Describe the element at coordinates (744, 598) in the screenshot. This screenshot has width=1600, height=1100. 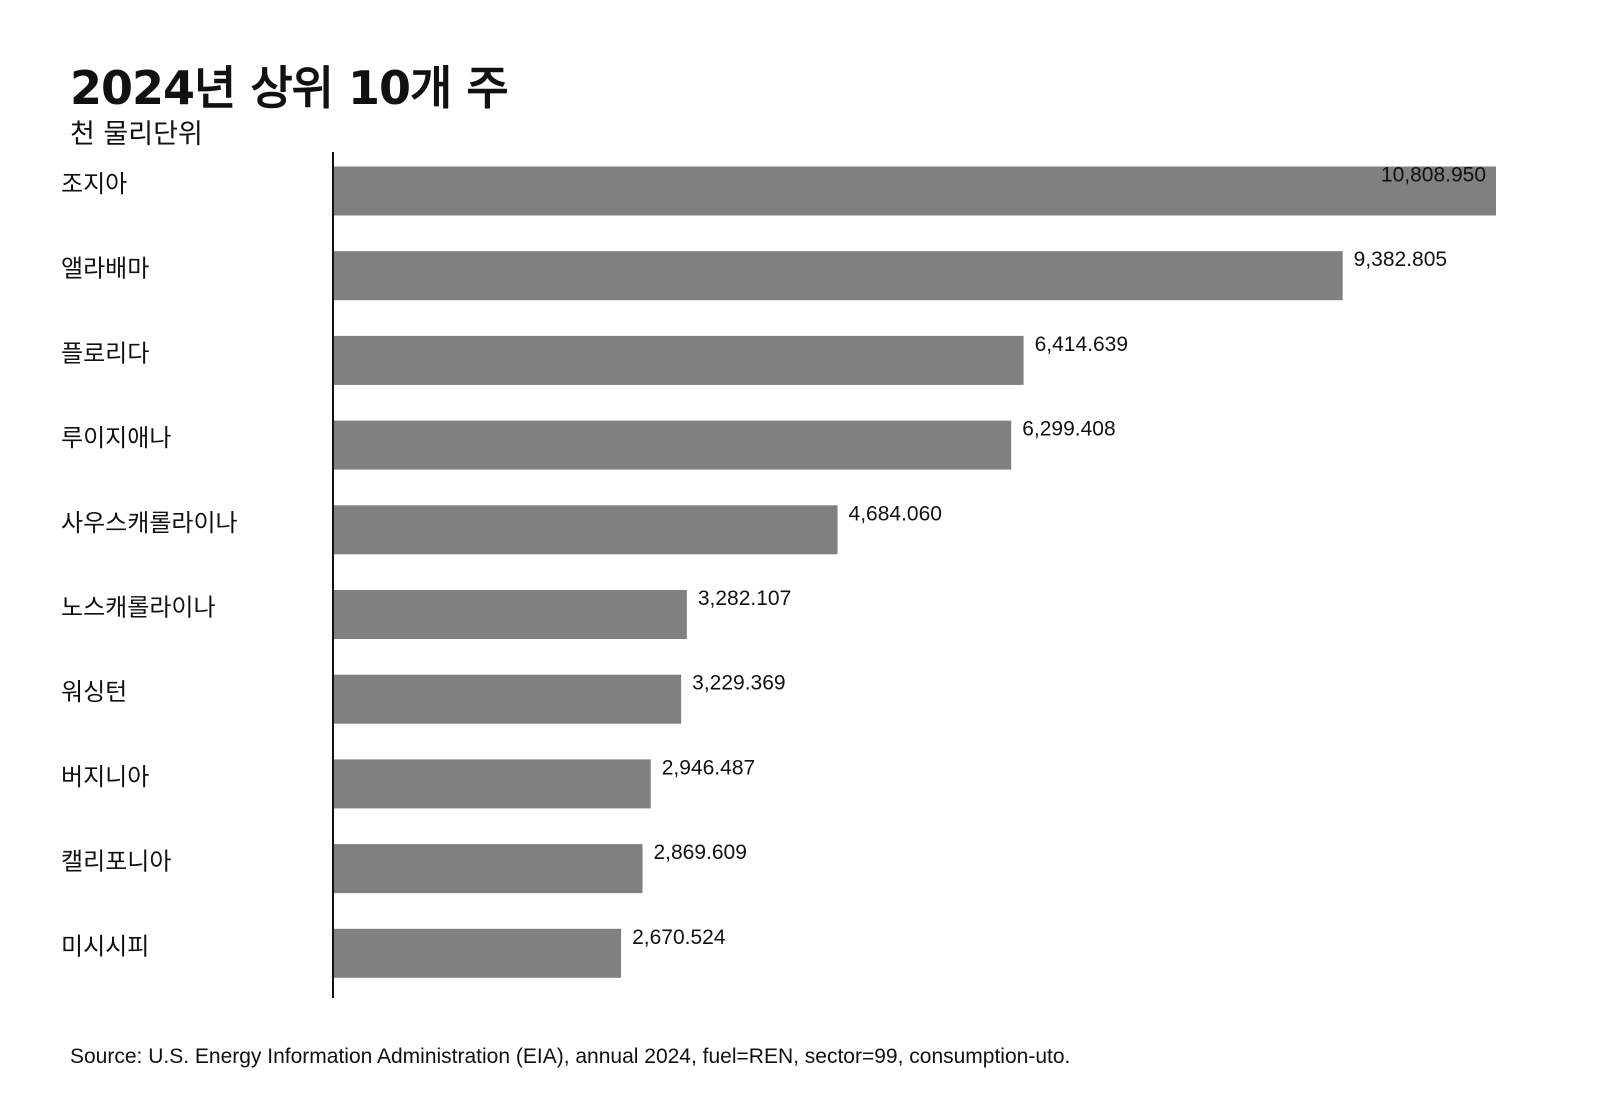
I see `value-label: 3,282.107` at that location.